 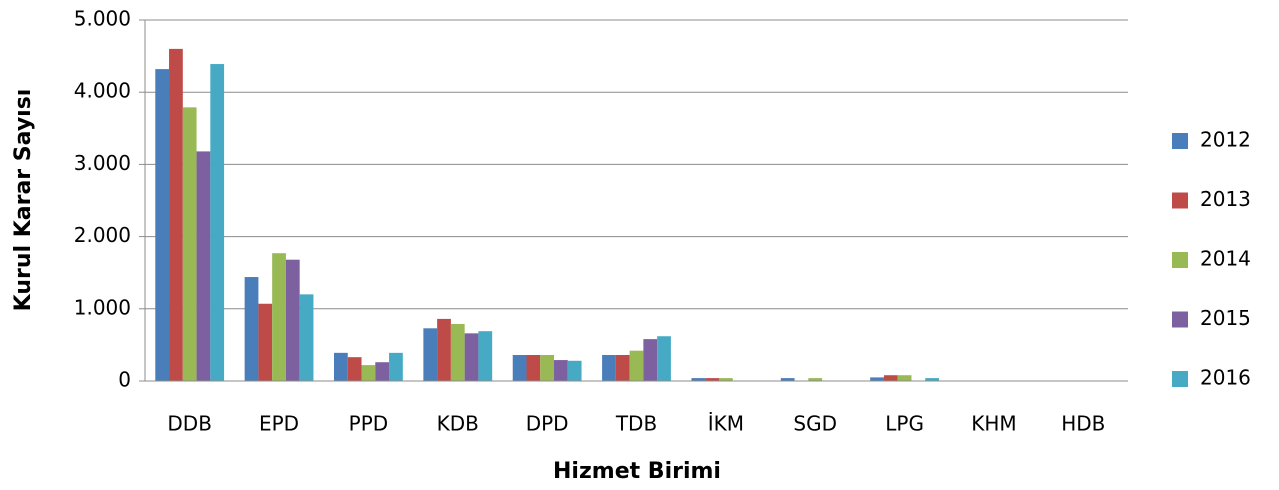 I want to click on legend-label: 2016, so click(x=1225, y=378).